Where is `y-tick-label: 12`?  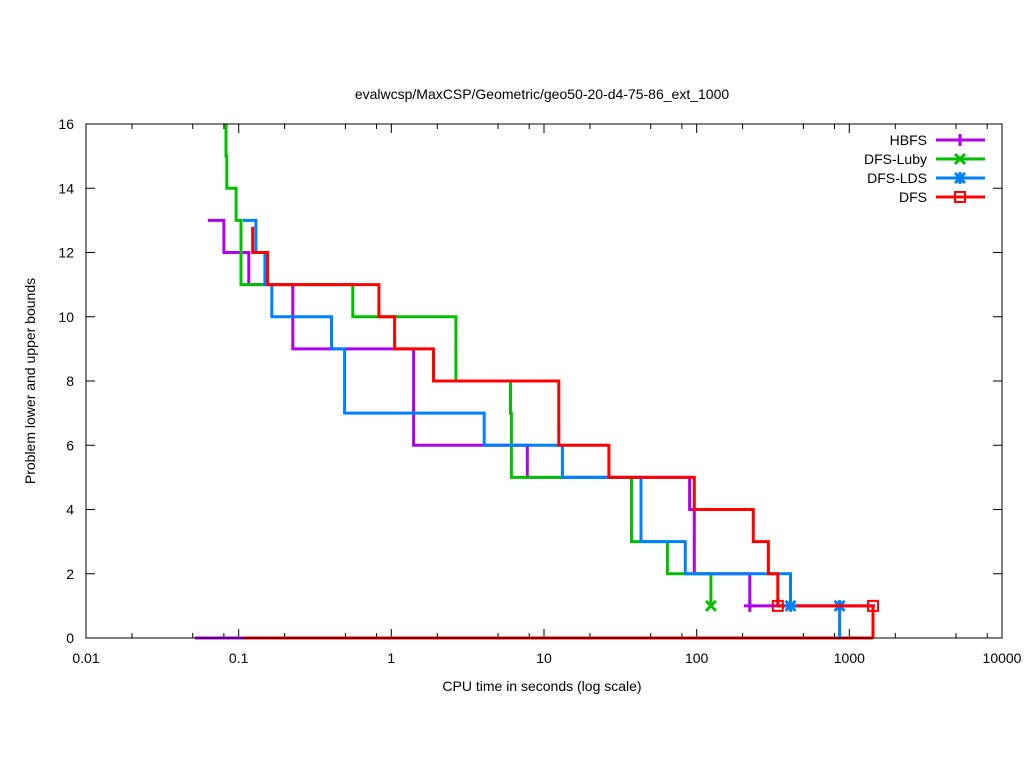
y-tick-label: 12 is located at coordinates (66, 253).